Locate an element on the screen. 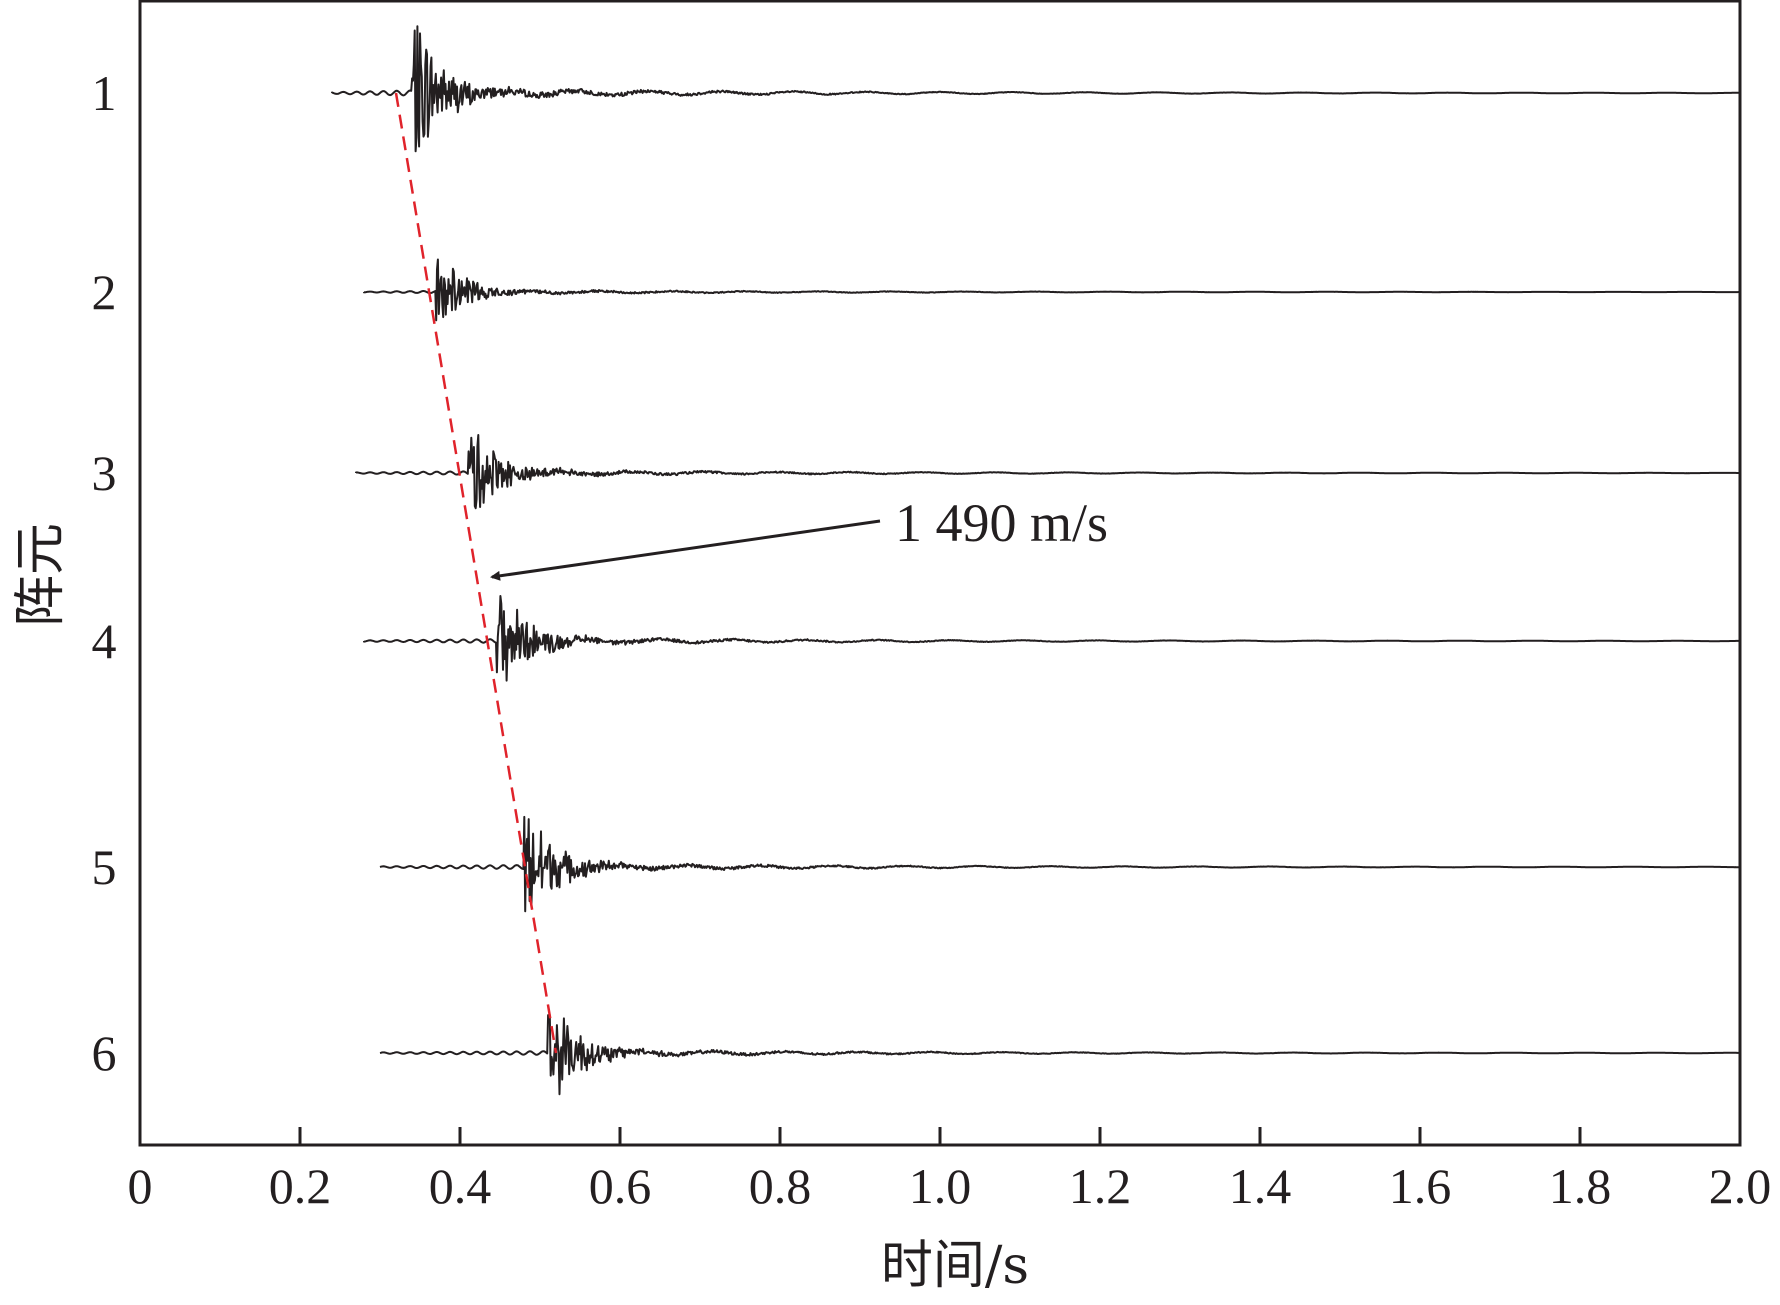 The width and height of the screenshot is (1780, 1305). x-tick-label: 1.8 is located at coordinates (1580, 1186).